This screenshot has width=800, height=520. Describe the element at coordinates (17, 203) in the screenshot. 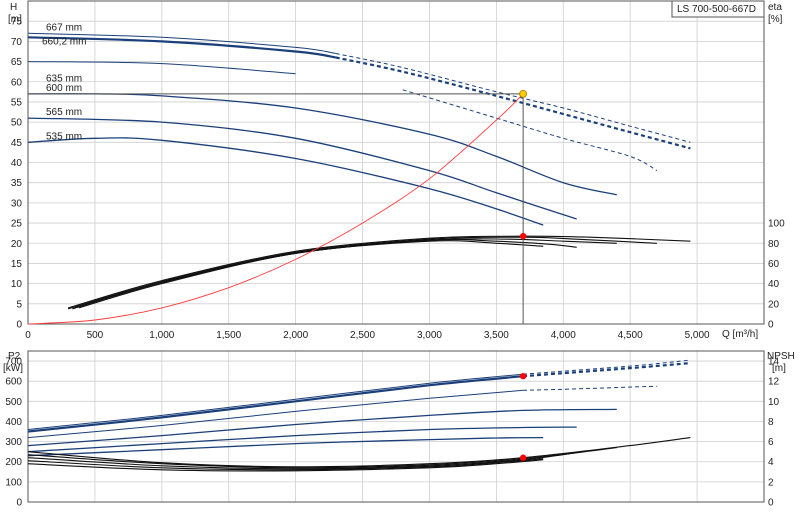

I see `y-left-tick-label: 30` at that location.